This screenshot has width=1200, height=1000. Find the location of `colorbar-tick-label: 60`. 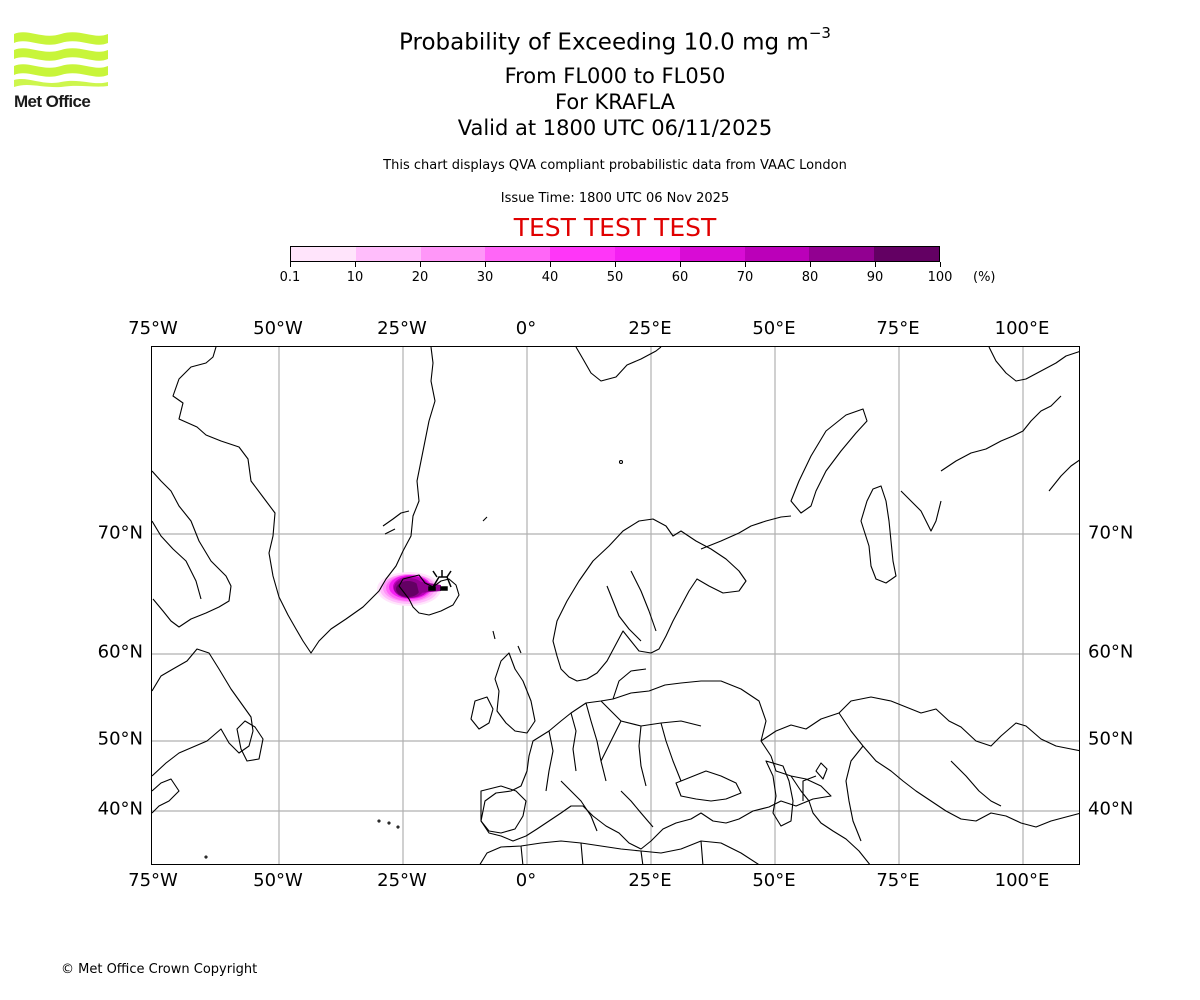

colorbar-tick-label: 60 is located at coordinates (680, 277).